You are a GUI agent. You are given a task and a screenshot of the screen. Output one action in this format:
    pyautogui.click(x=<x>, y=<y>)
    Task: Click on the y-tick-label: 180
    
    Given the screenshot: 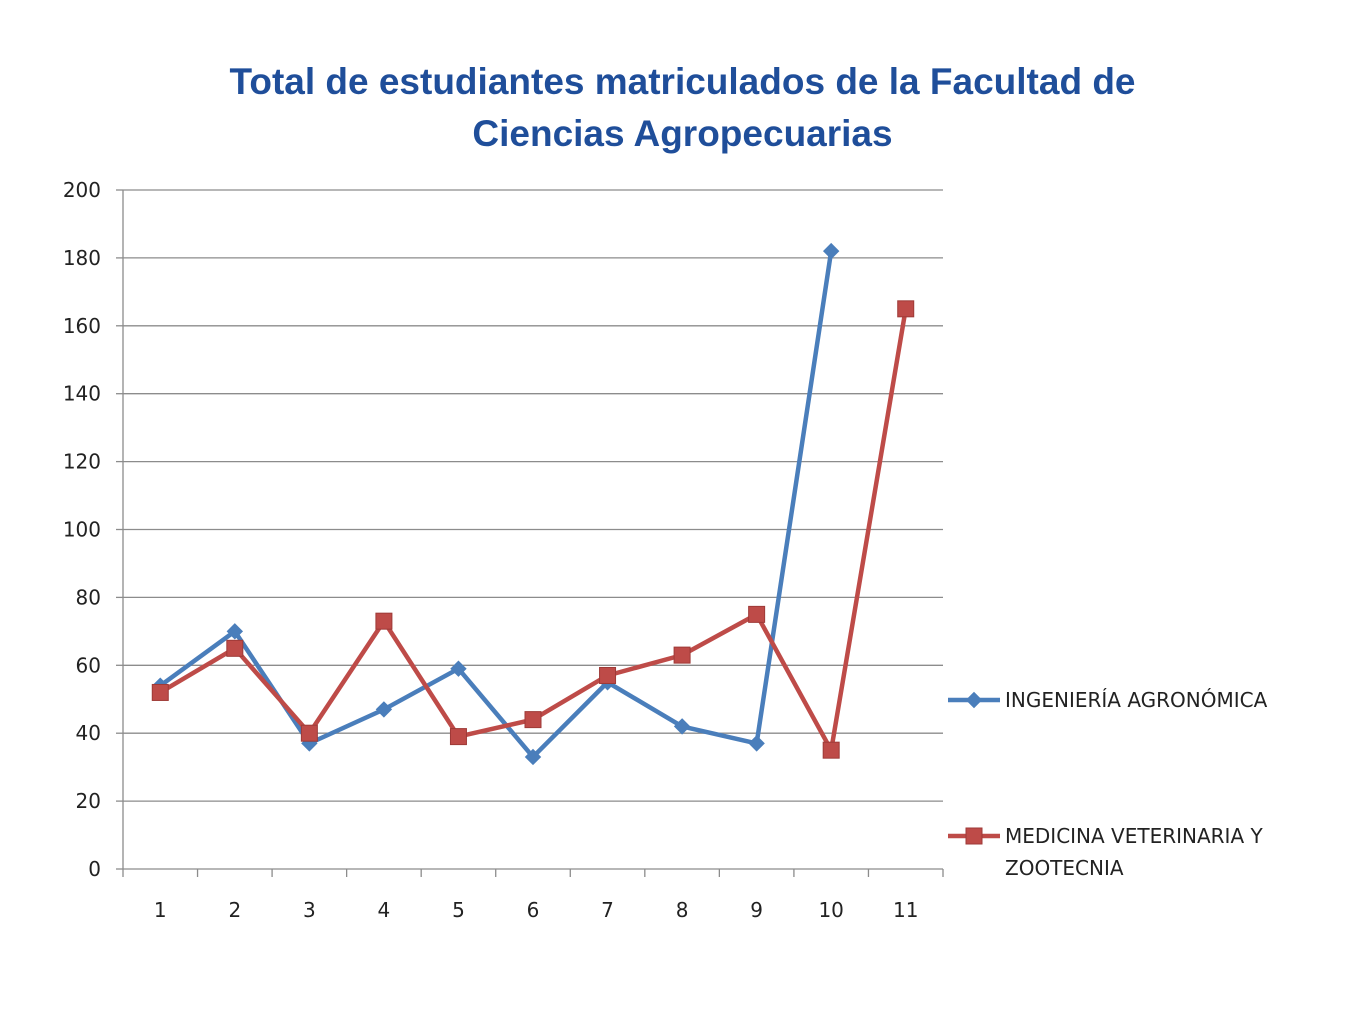 What is the action you would take?
    pyautogui.click(x=82, y=258)
    